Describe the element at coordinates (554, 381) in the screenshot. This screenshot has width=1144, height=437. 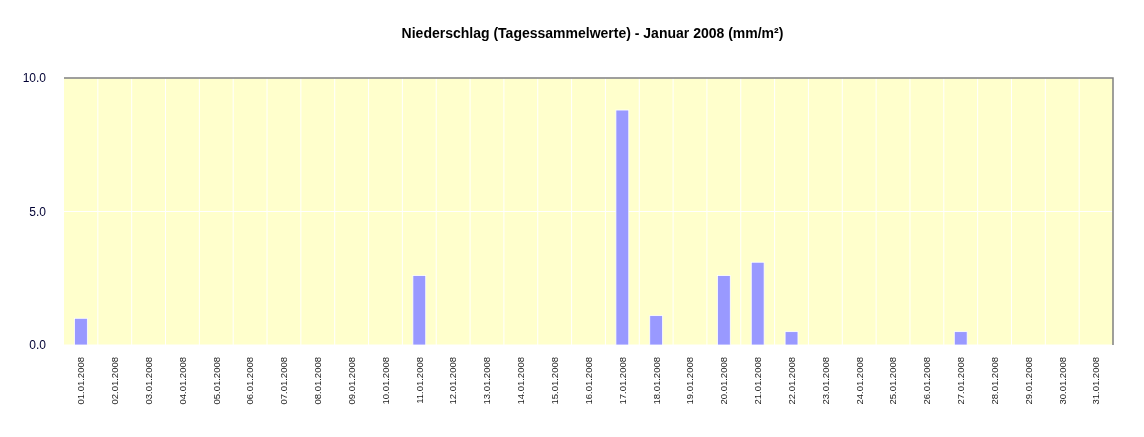
I see `x-tick-label: 15.01.2008` at that location.